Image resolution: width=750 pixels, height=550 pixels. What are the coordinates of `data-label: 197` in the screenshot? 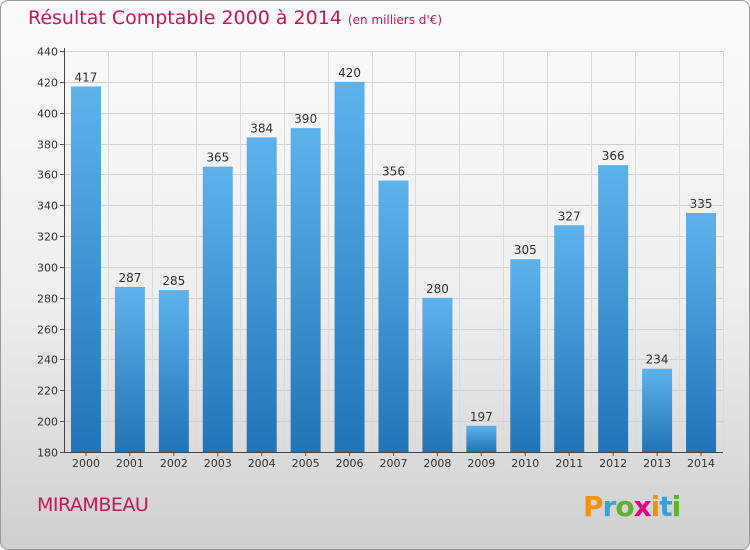 It's located at (481, 417).